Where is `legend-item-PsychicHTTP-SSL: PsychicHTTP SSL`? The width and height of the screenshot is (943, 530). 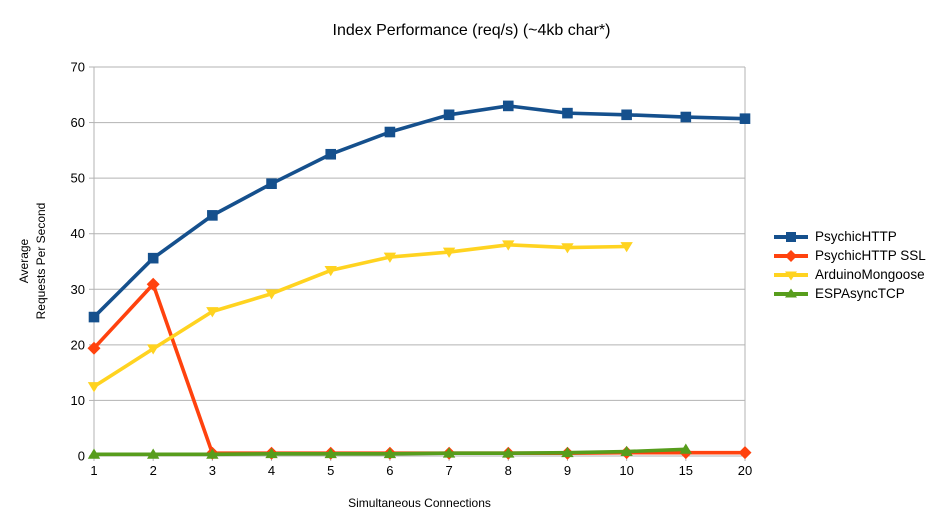 legend-item-PsychicHTTP-SSL: PsychicHTTP SSL is located at coordinates (849, 255).